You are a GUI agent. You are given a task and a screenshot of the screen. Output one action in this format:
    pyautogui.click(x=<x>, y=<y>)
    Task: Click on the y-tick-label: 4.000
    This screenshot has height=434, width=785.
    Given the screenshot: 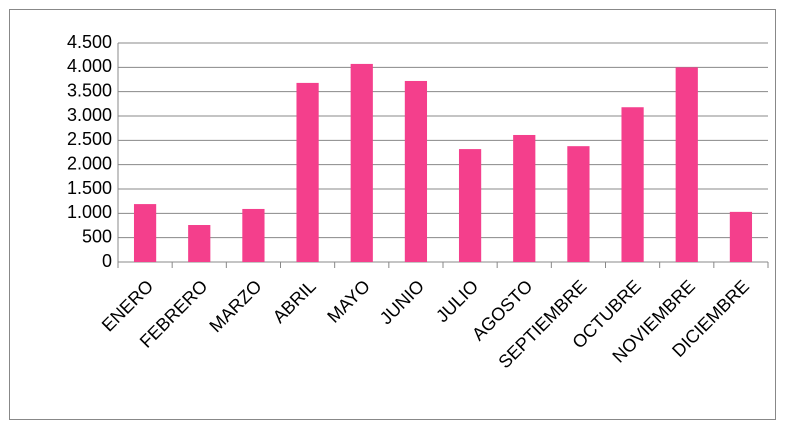 What is the action you would take?
    pyautogui.click(x=89, y=66)
    